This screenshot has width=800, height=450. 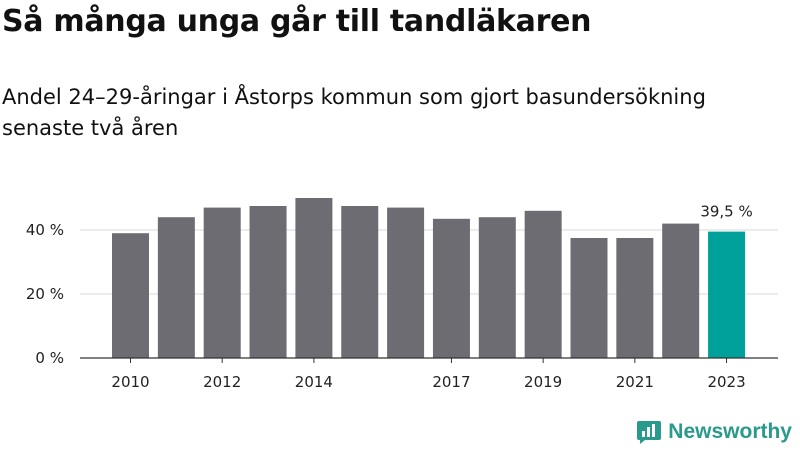 I want to click on bar-2013, so click(x=268, y=282).